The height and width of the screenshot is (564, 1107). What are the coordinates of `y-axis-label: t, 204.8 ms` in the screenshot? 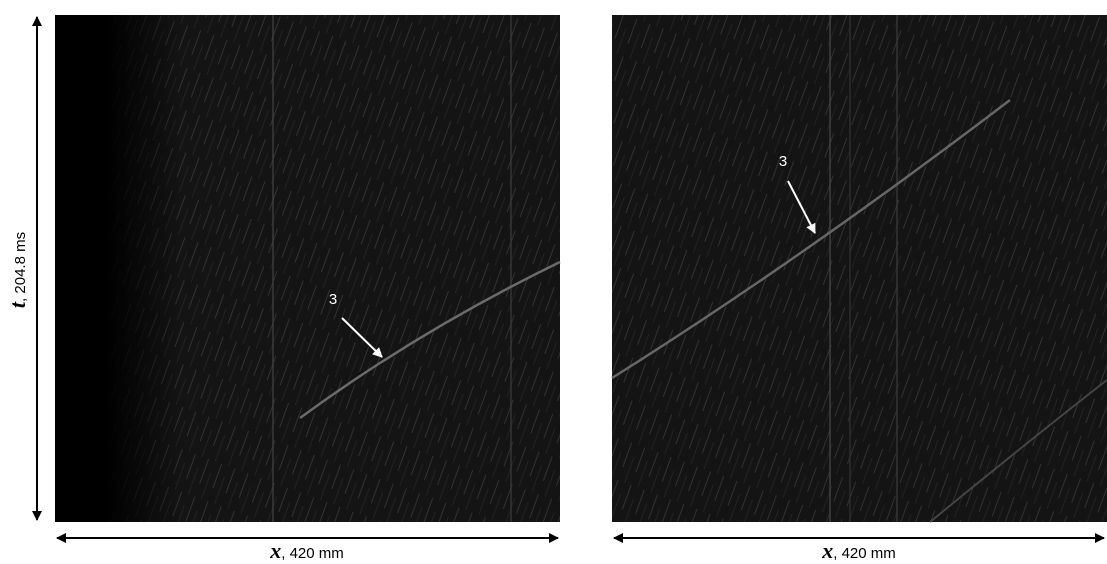 It's located at (17, 270).